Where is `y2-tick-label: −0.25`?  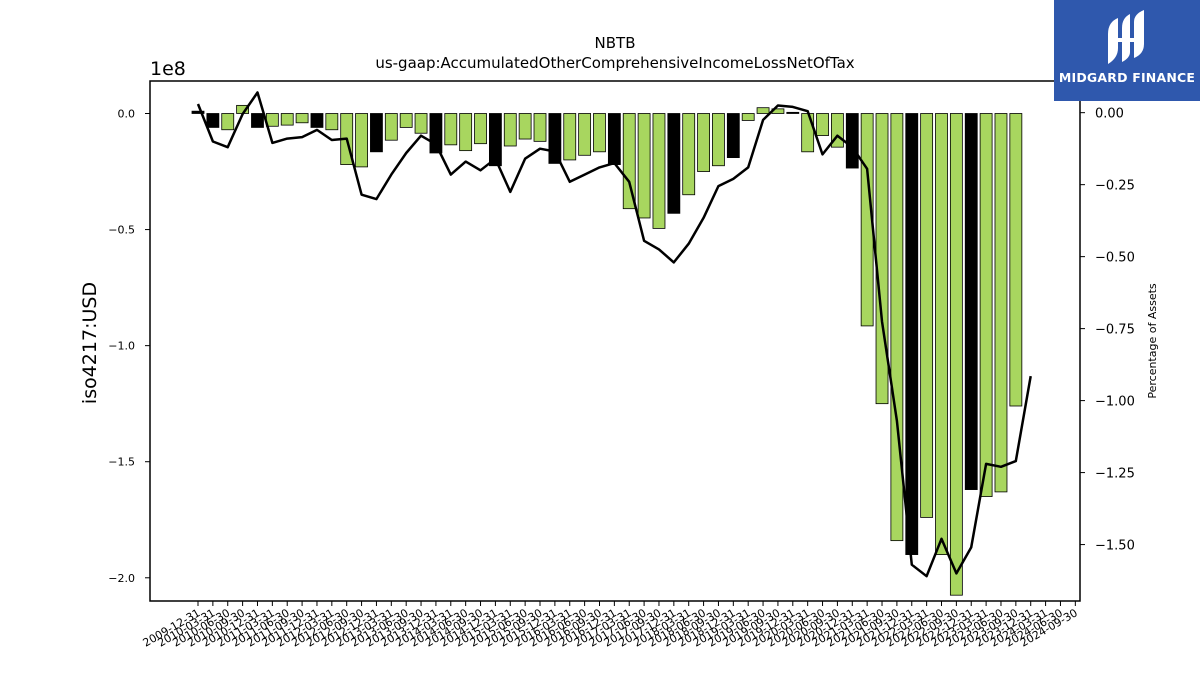
y2-tick-label: −0.25 is located at coordinates (1115, 186).